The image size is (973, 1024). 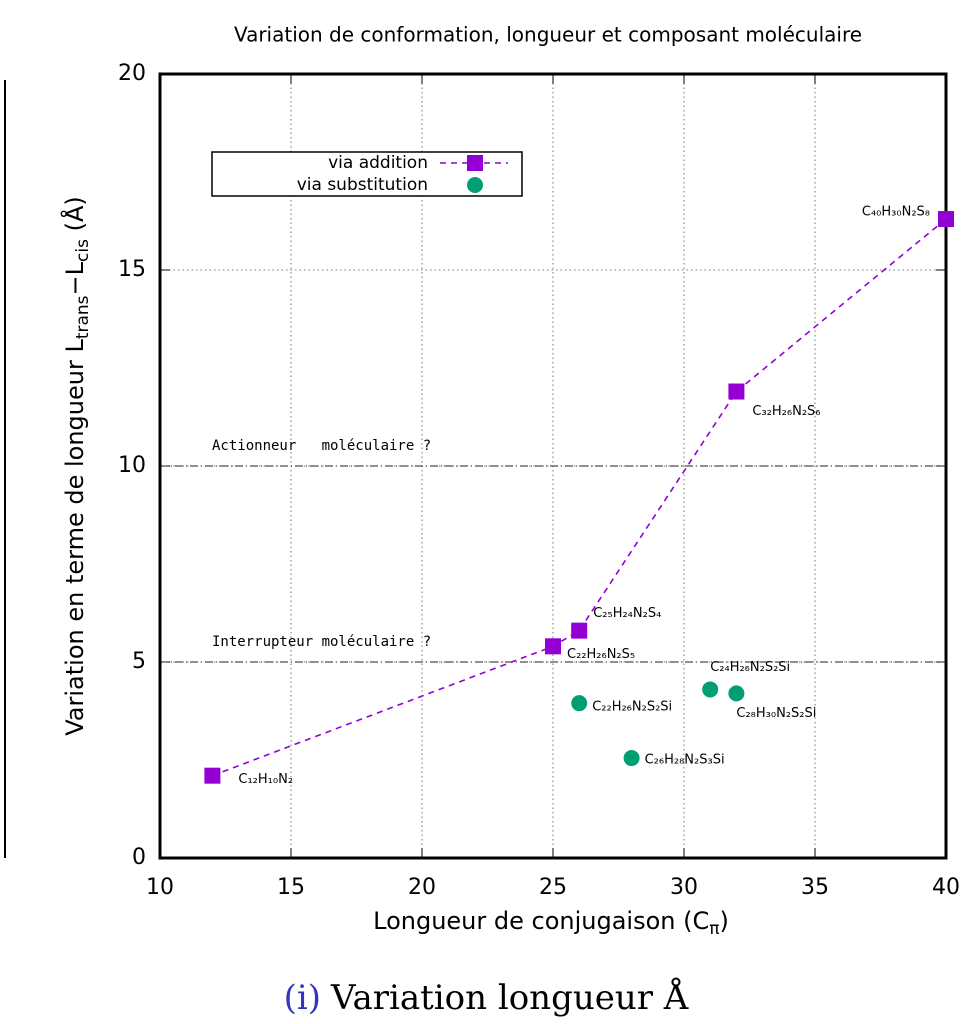 I want to click on point-label: C₂₈H₃₀N₂S₂Si, so click(x=776, y=713).